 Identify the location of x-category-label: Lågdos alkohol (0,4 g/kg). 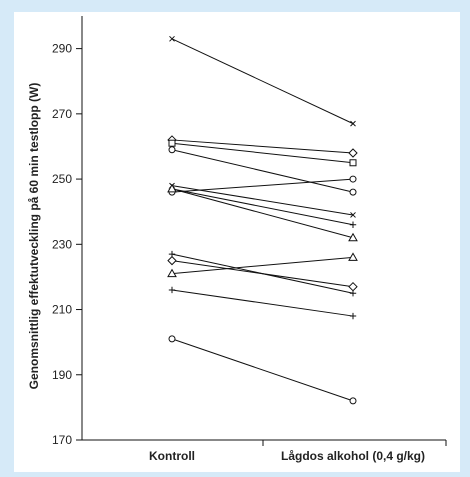
(353, 456).